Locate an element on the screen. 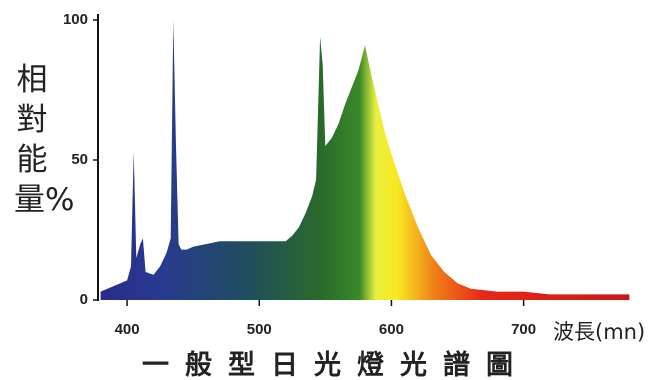 This screenshot has width=671, height=380. y-tick-label: 50 is located at coordinates (79, 159).